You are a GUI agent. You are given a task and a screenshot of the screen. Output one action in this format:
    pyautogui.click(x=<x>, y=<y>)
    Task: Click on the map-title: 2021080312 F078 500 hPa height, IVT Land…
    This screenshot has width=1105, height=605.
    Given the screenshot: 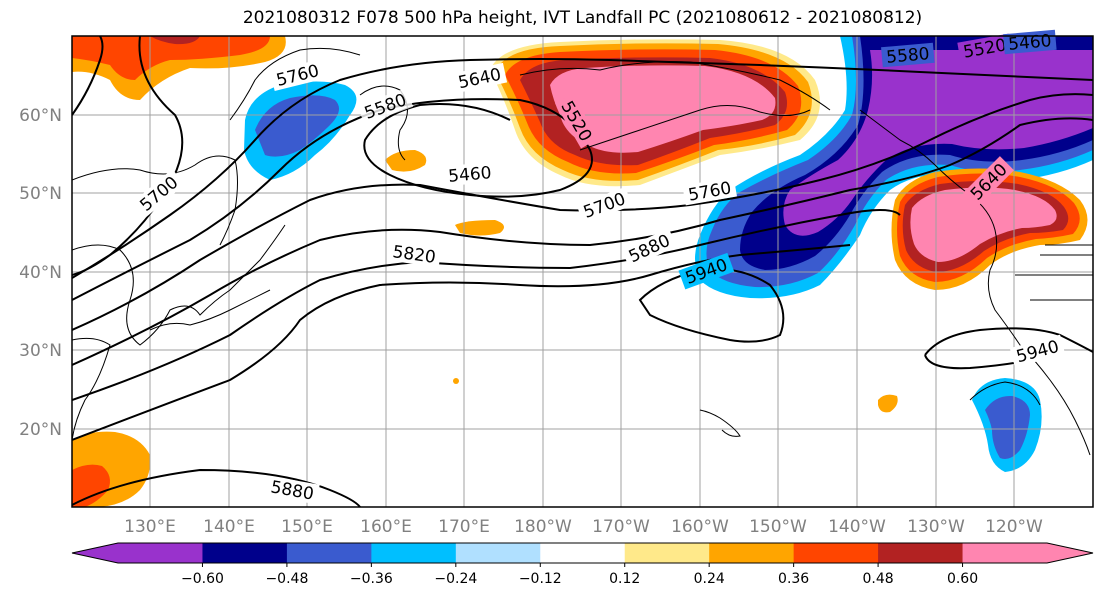 What is the action you would take?
    pyautogui.click(x=582, y=18)
    